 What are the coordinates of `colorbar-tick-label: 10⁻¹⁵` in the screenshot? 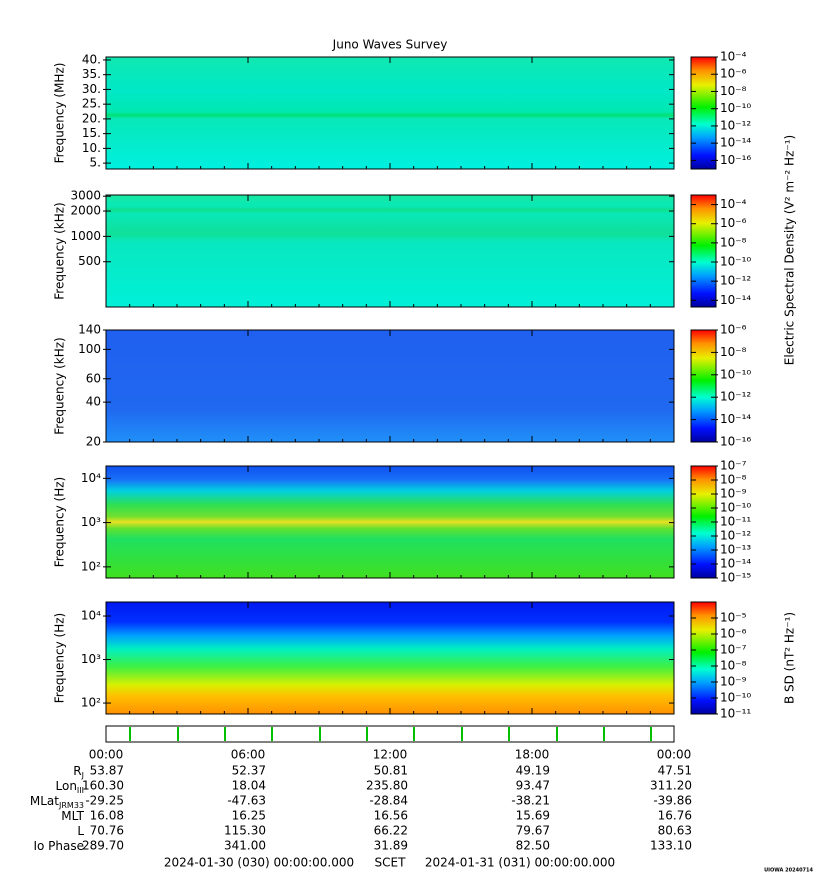 It's located at (735, 578).